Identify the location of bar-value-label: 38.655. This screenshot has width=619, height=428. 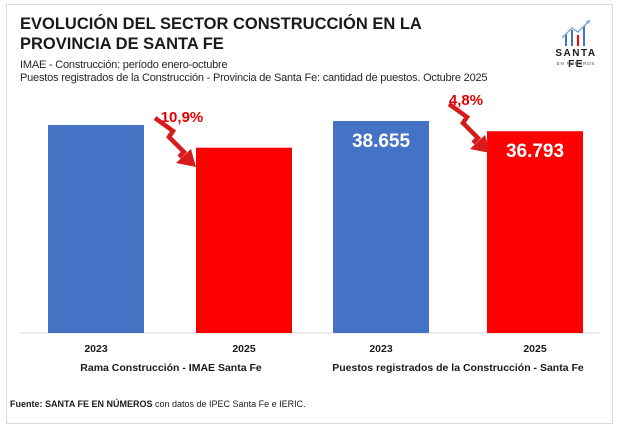
(381, 141).